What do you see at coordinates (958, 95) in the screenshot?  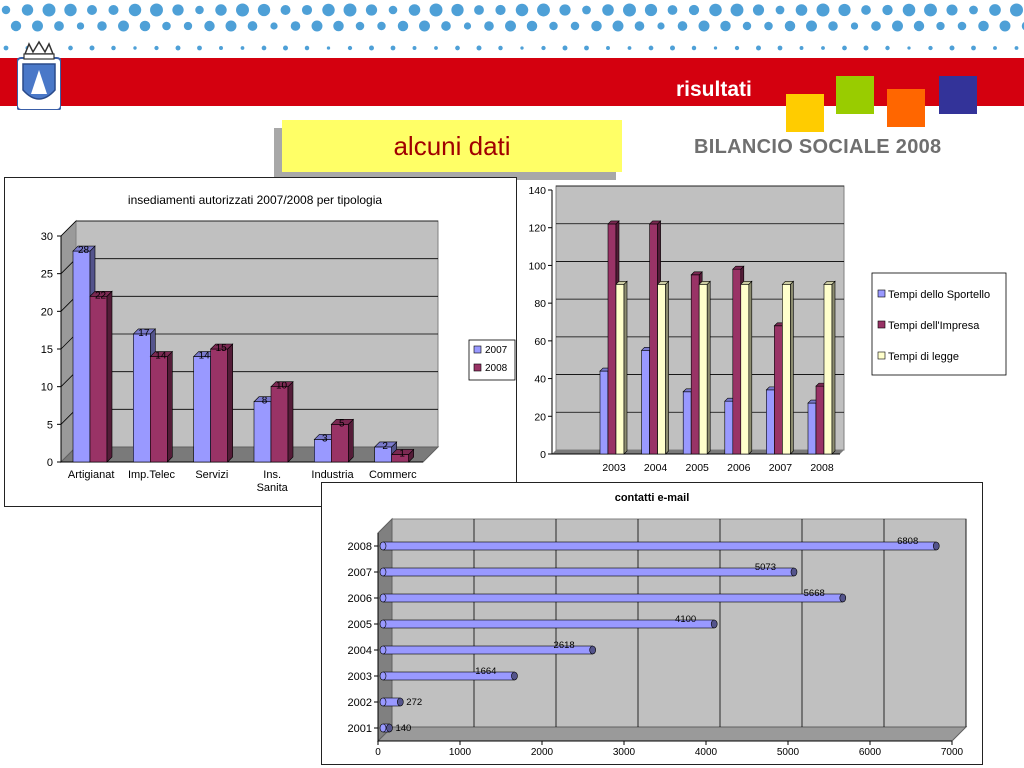 I see `navy-square-decoration` at bounding box center [958, 95].